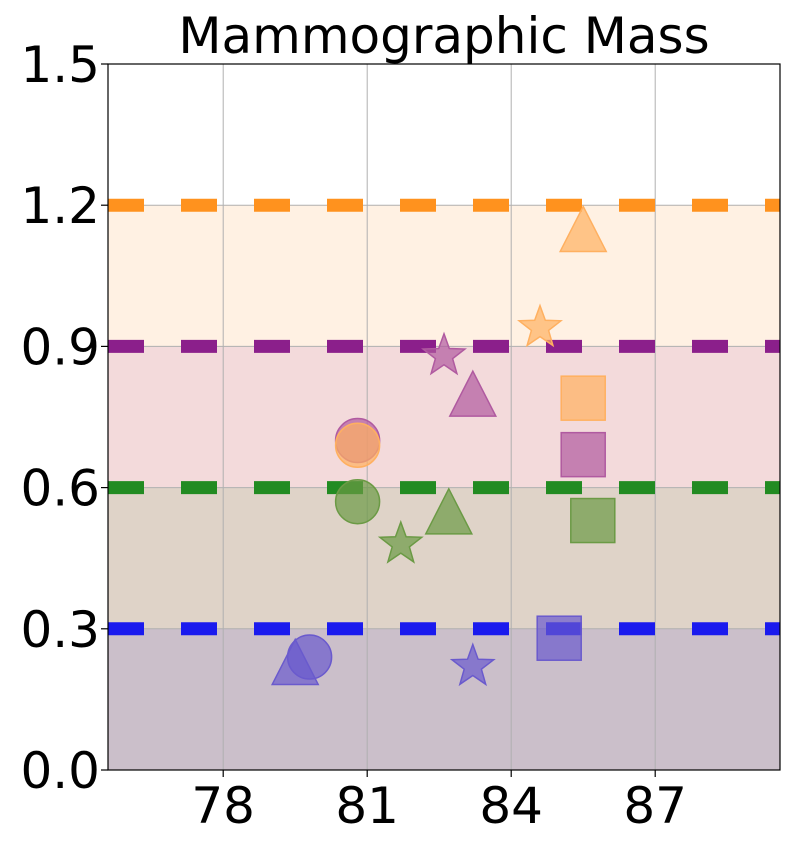  What do you see at coordinates (511, 806) in the screenshot?
I see `x-tick-label: 84` at bounding box center [511, 806].